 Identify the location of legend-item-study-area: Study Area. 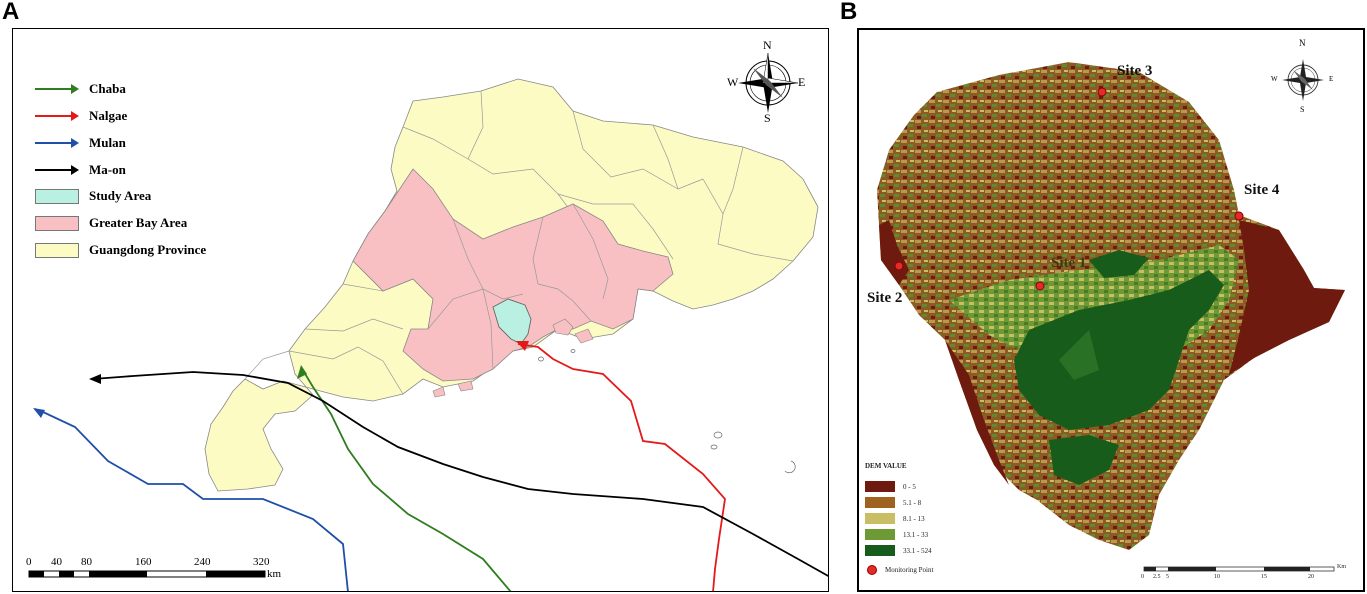
(93, 196).